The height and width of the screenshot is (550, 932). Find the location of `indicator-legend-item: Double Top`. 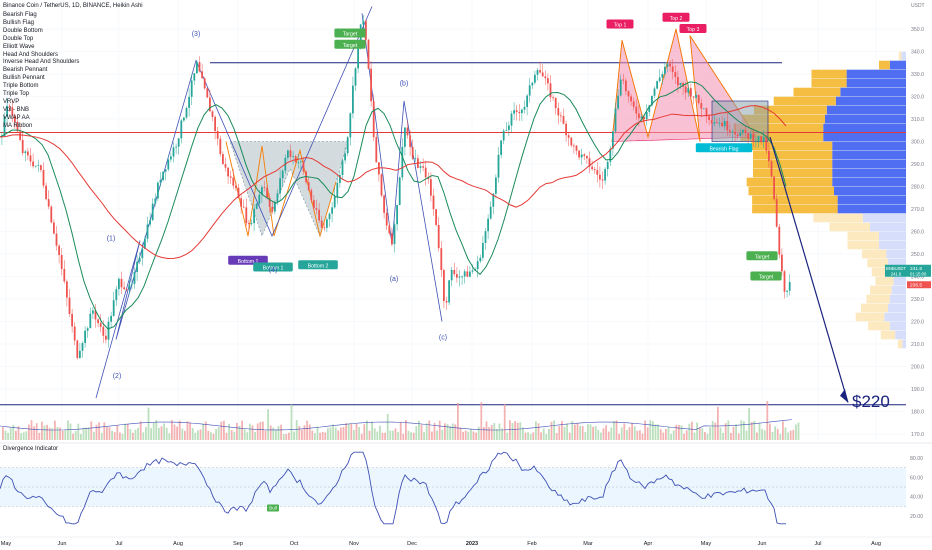

indicator-legend-item: Double Top is located at coordinates (18, 38).